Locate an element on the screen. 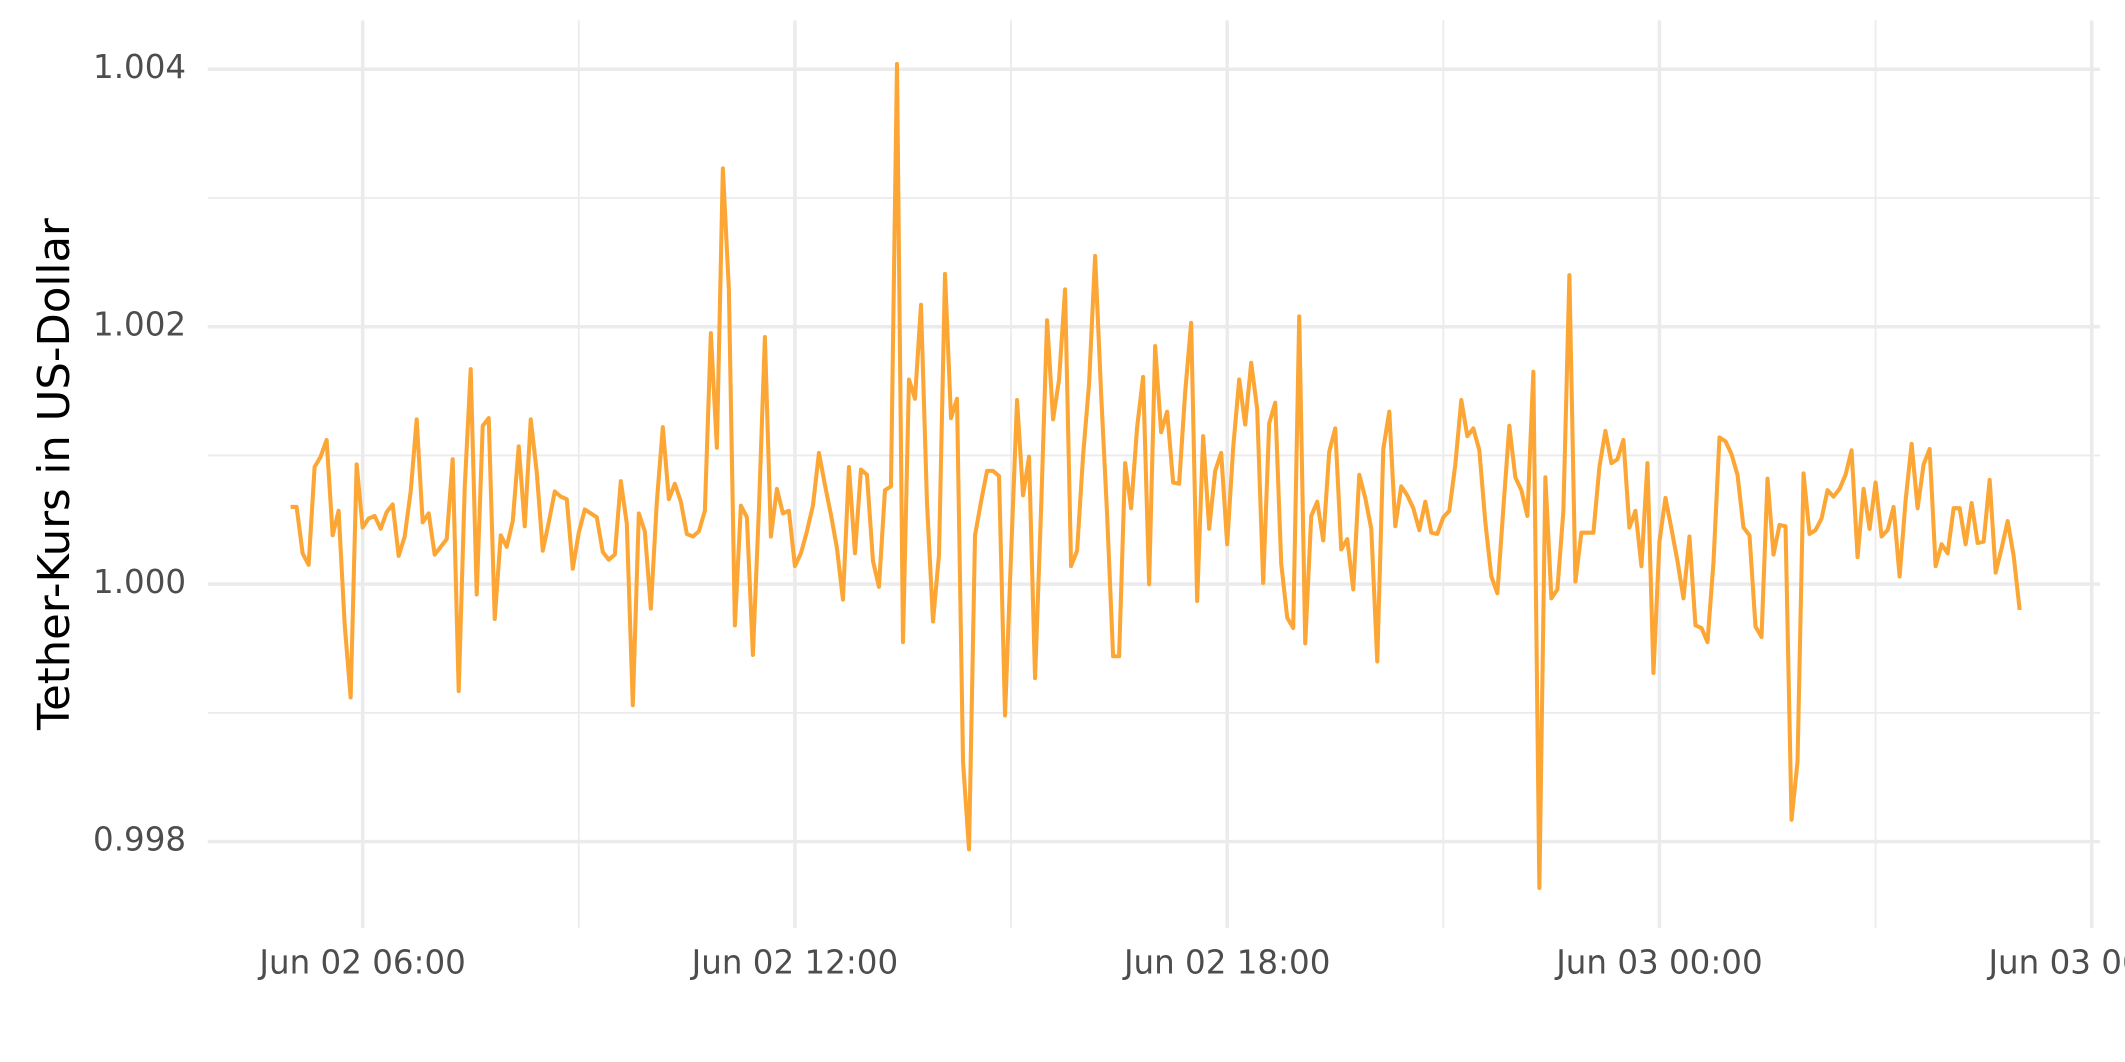  x-tick-label: Jun 03 00:00 is located at coordinates (1658, 962).